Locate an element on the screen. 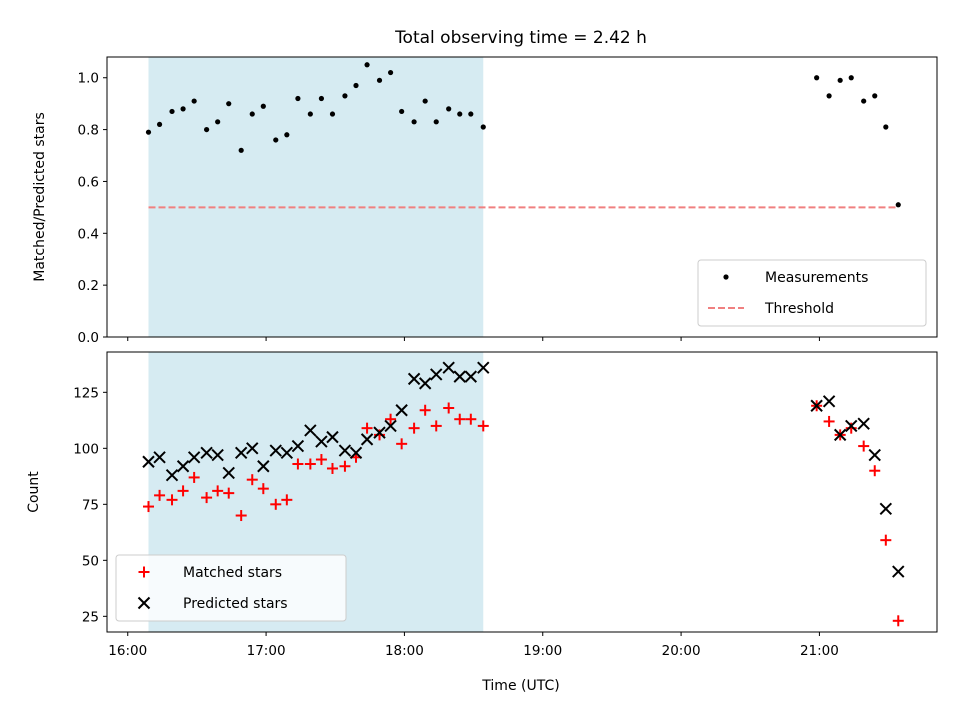  y-tick-label: 0.2 is located at coordinates (88, 286).